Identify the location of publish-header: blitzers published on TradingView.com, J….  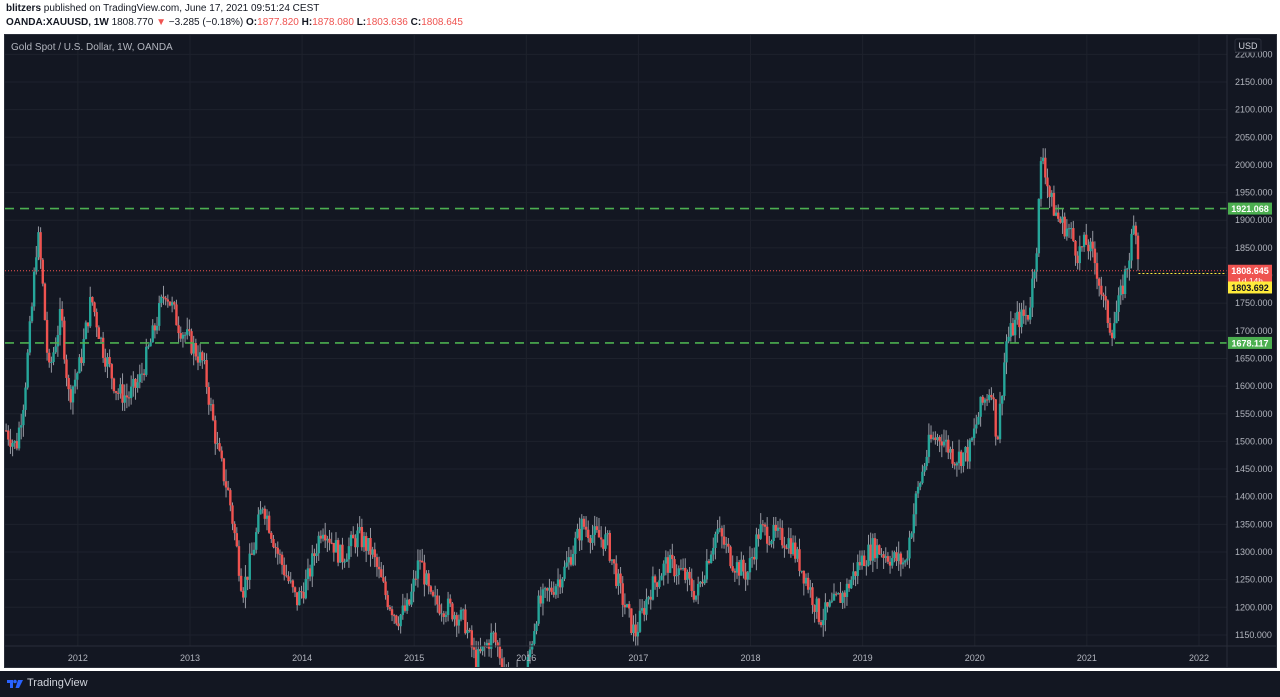
(640, 17).